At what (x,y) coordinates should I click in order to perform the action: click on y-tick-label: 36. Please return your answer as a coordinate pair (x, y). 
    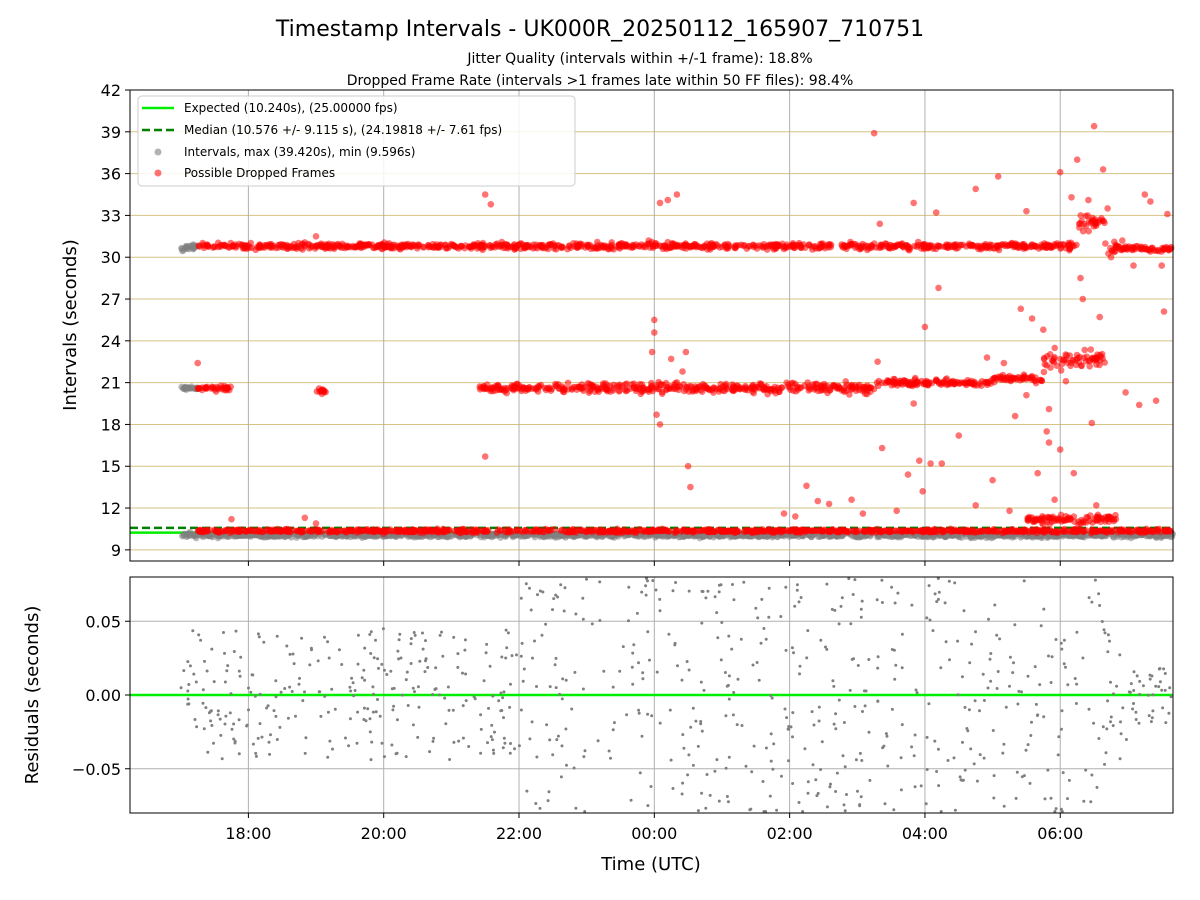
    Looking at the image, I should click on (111, 174).